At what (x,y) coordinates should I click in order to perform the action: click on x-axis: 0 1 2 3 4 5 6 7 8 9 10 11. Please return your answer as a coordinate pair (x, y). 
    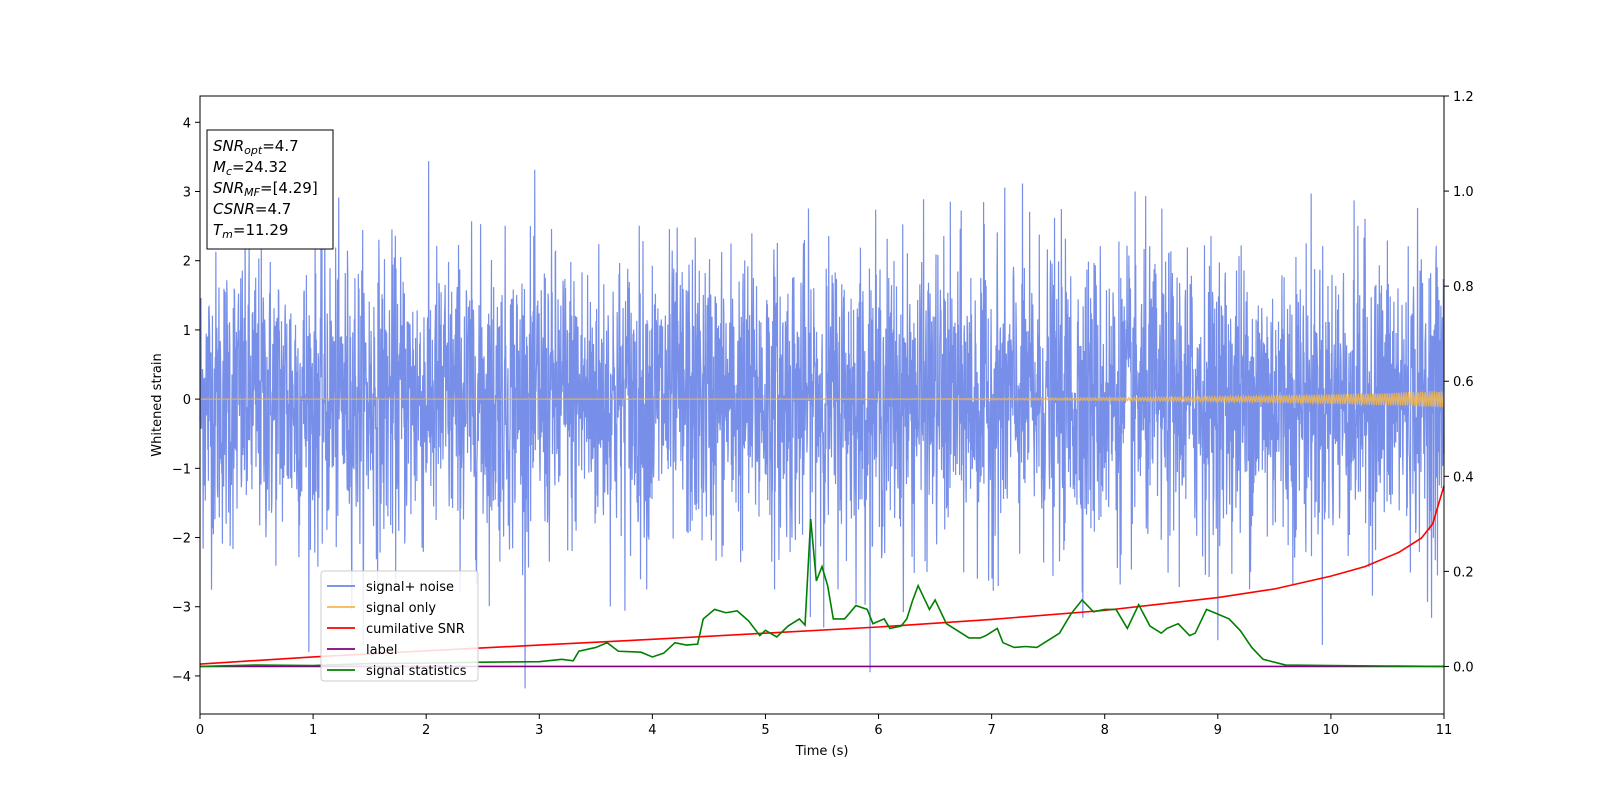
    Looking at the image, I should click on (824, 726).